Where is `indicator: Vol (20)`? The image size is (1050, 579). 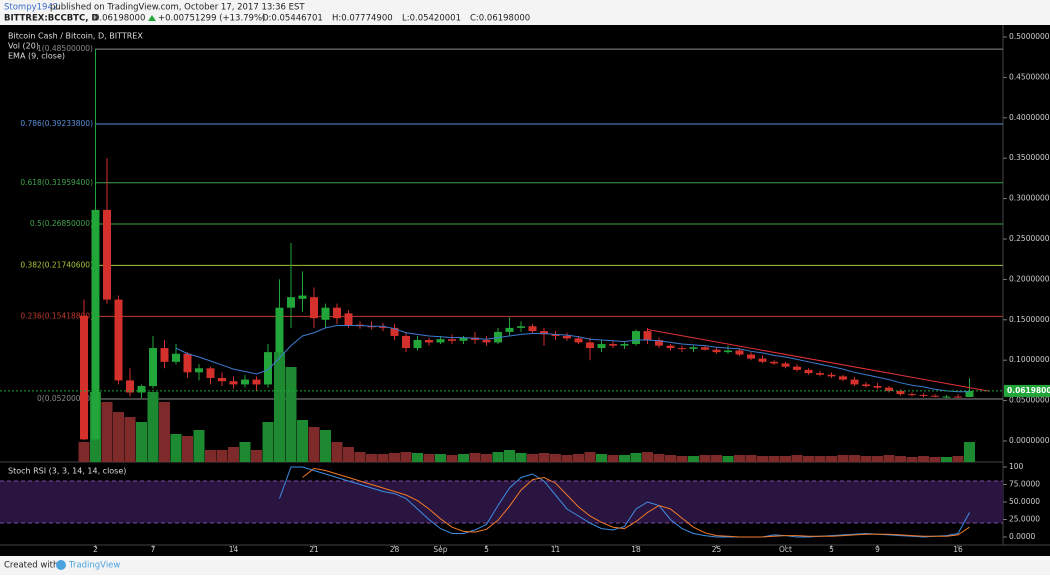
indicator: Vol (20) is located at coordinates (23, 46).